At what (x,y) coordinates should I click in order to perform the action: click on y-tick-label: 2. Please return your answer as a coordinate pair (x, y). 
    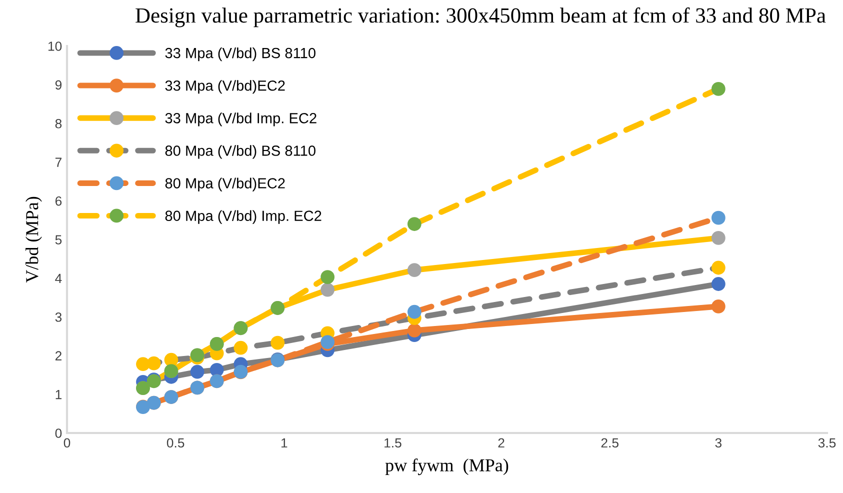
    Looking at the image, I should click on (58, 355).